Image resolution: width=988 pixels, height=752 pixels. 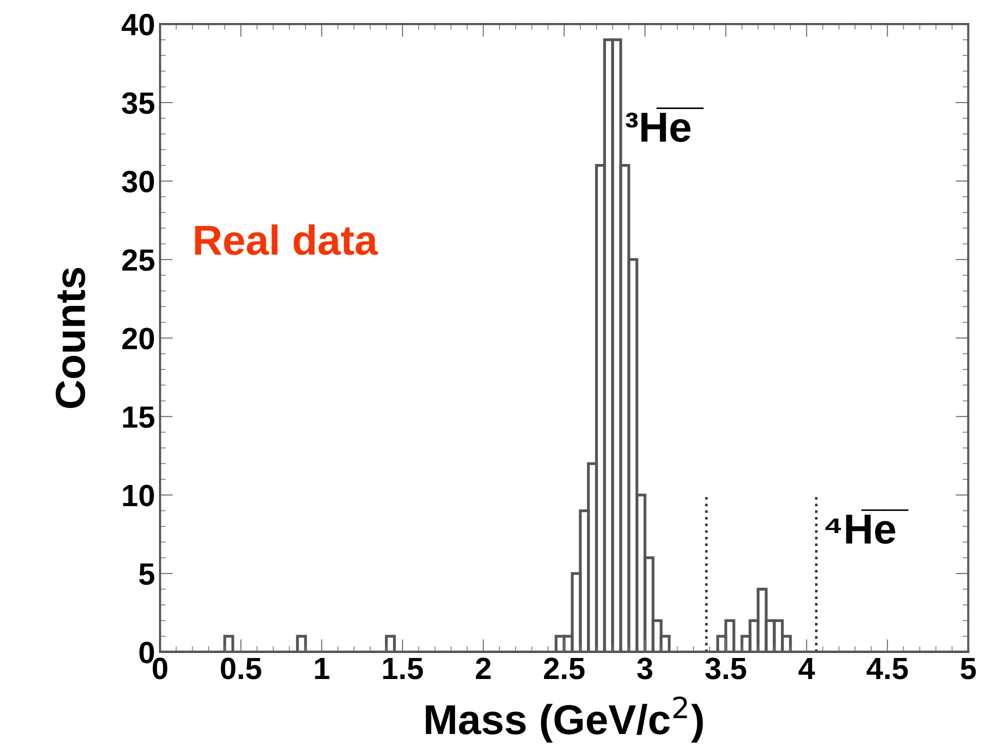 What do you see at coordinates (866, 526) in the screenshot?
I see `annotation: ⁴H̅e̅` at bounding box center [866, 526].